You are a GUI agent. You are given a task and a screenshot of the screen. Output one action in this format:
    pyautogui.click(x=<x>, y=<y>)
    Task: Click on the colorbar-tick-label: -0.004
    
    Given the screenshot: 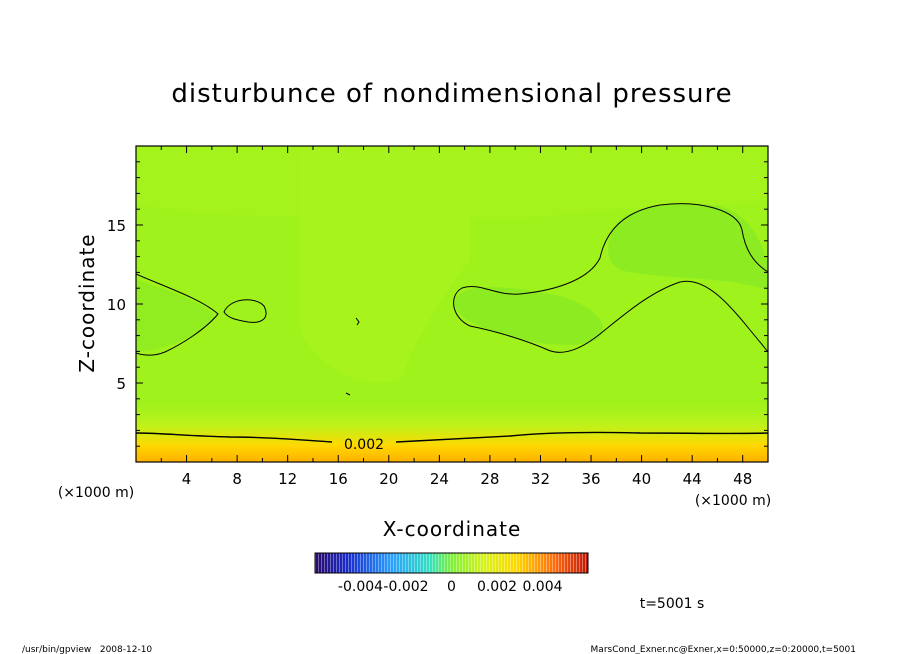 What is the action you would take?
    pyautogui.click(x=360, y=587)
    